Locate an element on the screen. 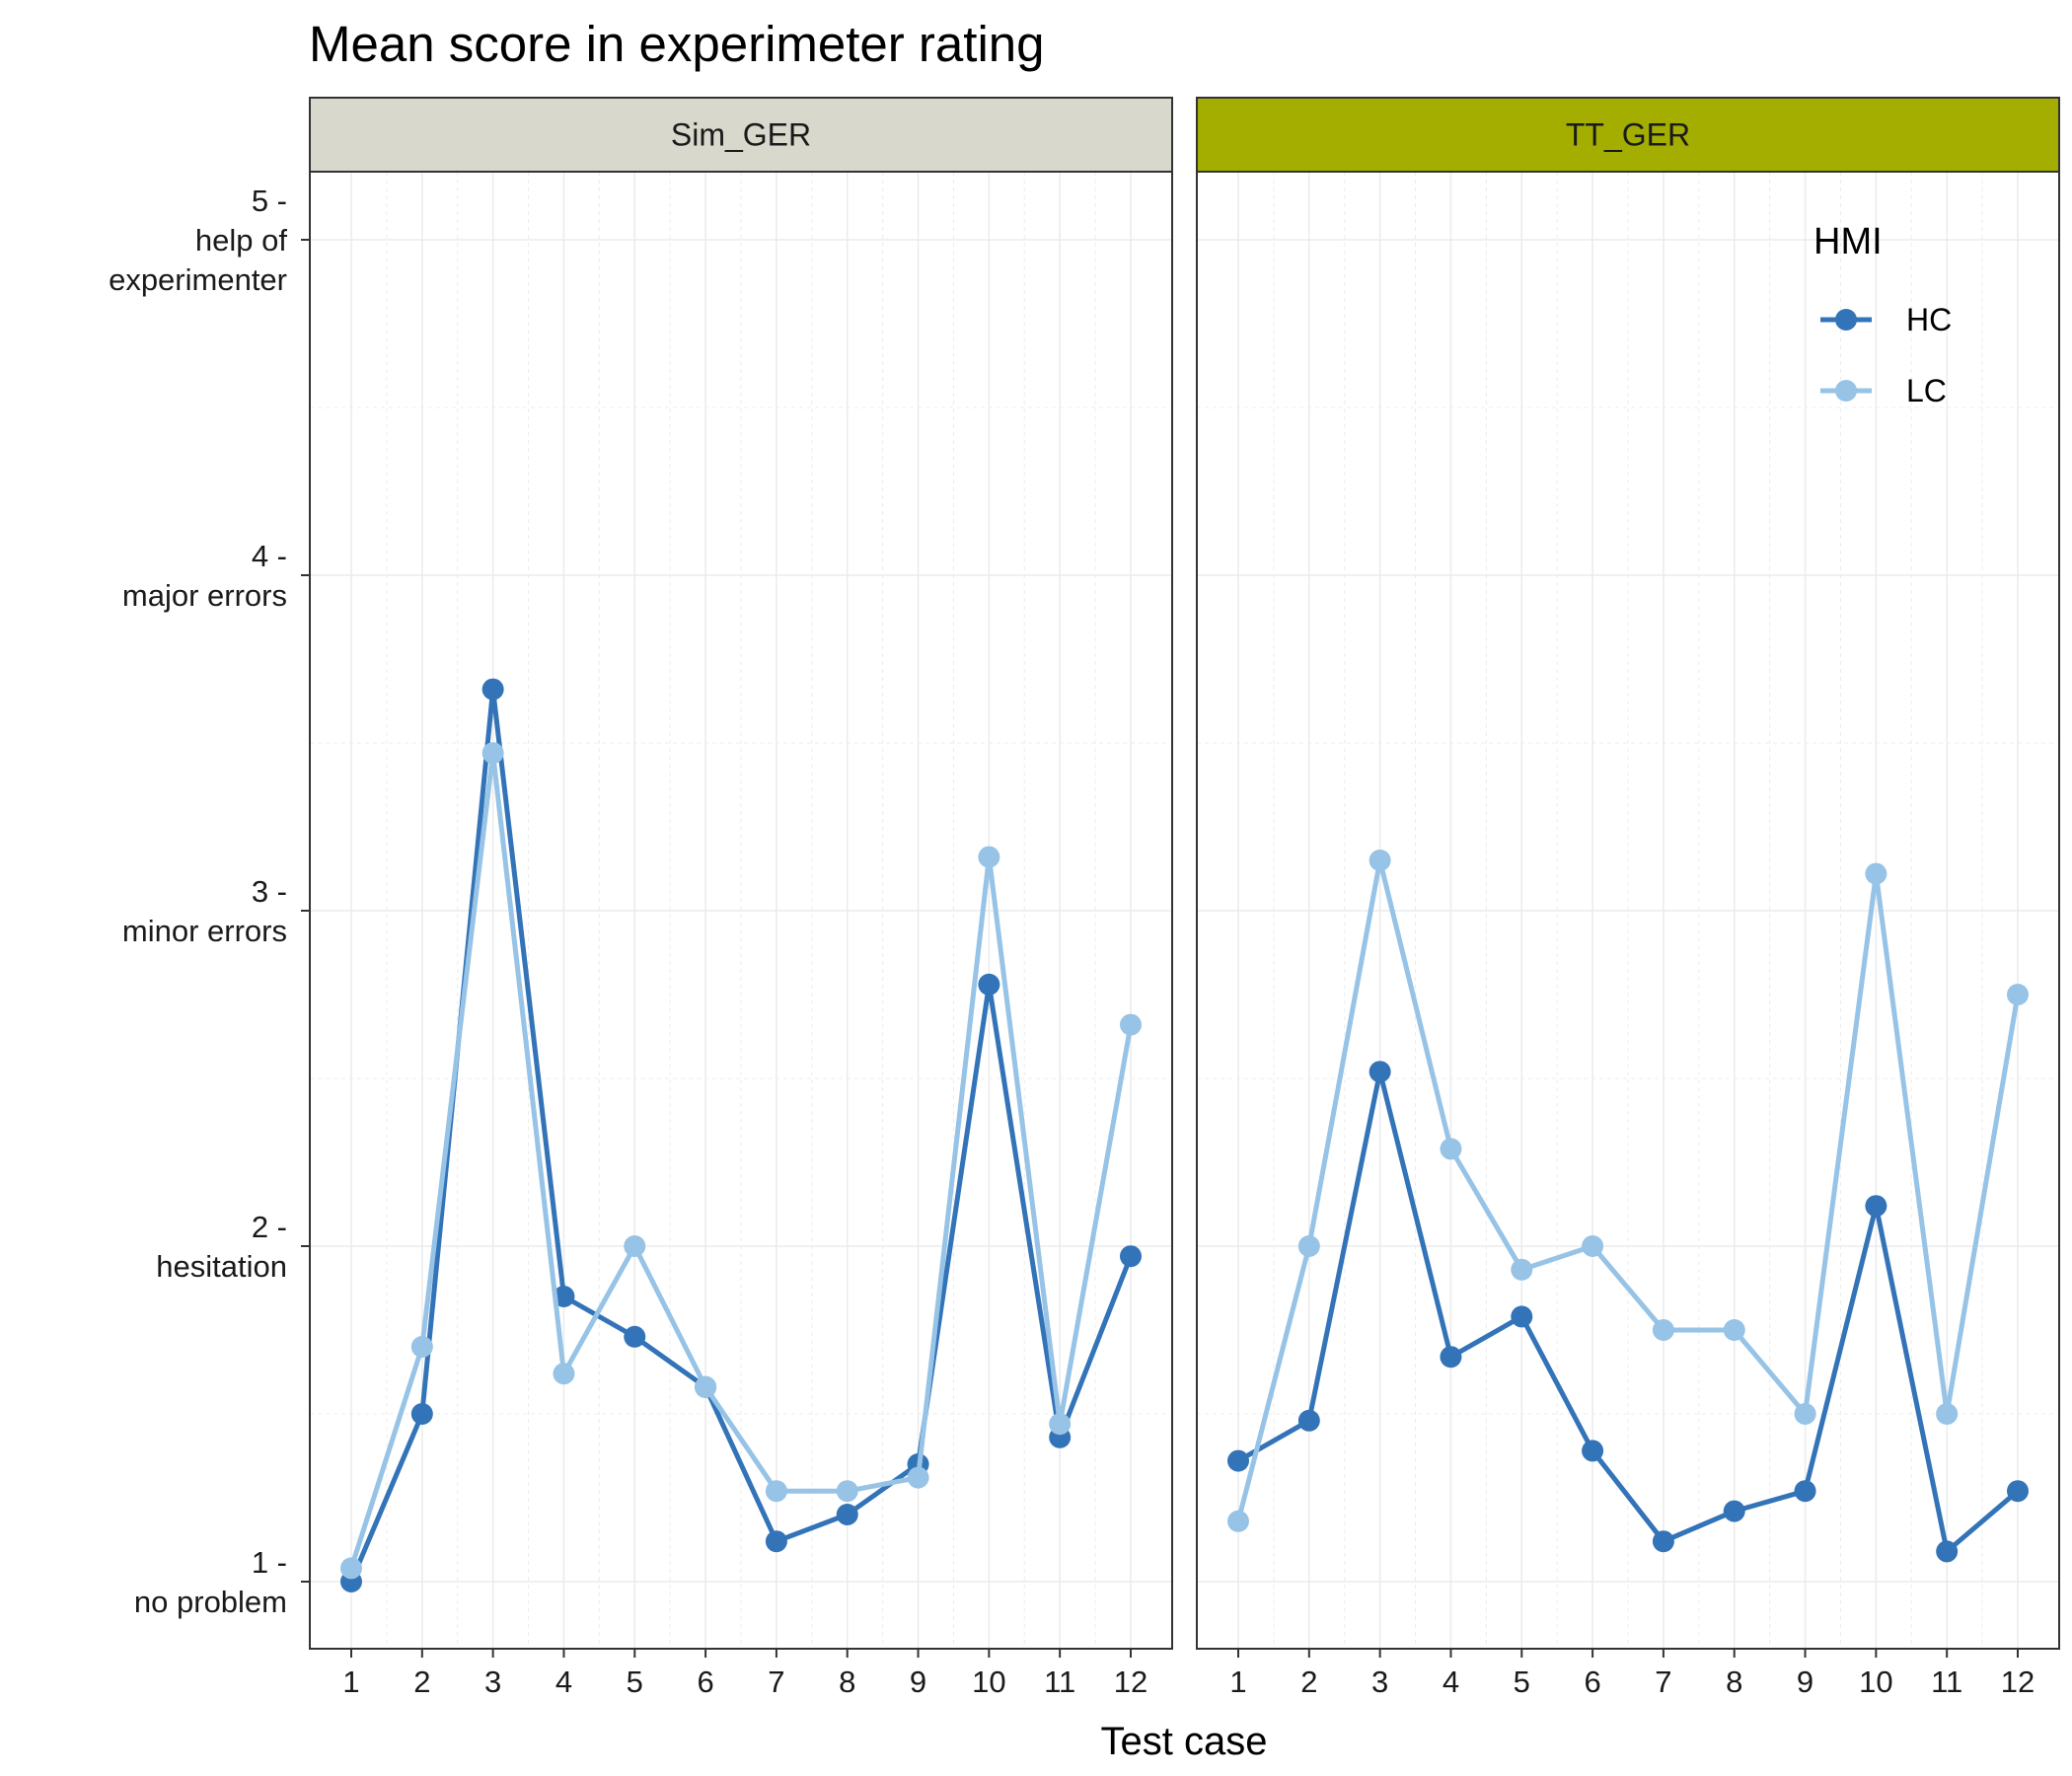 This screenshot has width=2072, height=1776. y-tick-label-line: hesitation is located at coordinates (222, 1267).